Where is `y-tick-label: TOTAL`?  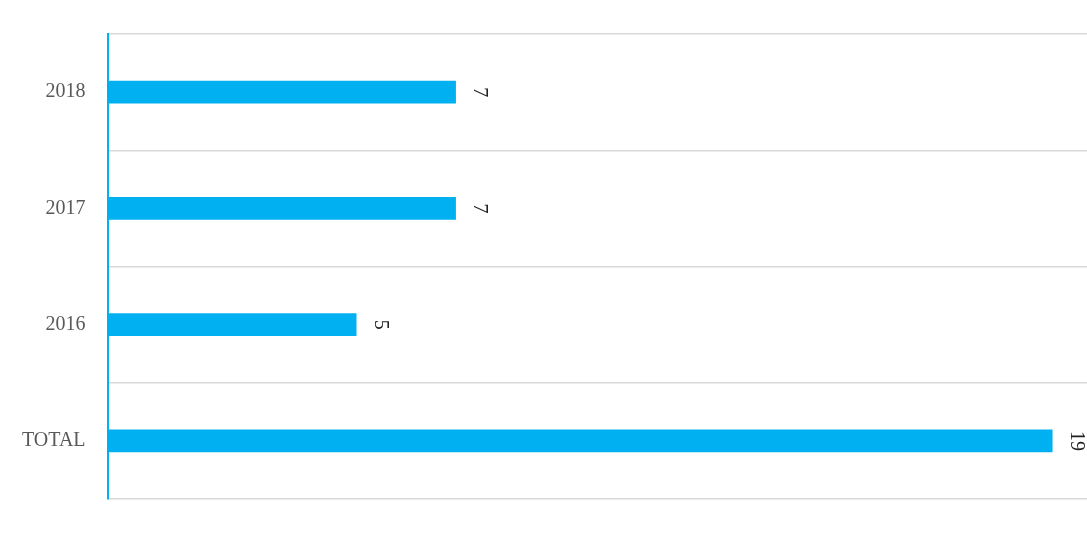
y-tick-label: TOTAL is located at coordinates (54, 439).